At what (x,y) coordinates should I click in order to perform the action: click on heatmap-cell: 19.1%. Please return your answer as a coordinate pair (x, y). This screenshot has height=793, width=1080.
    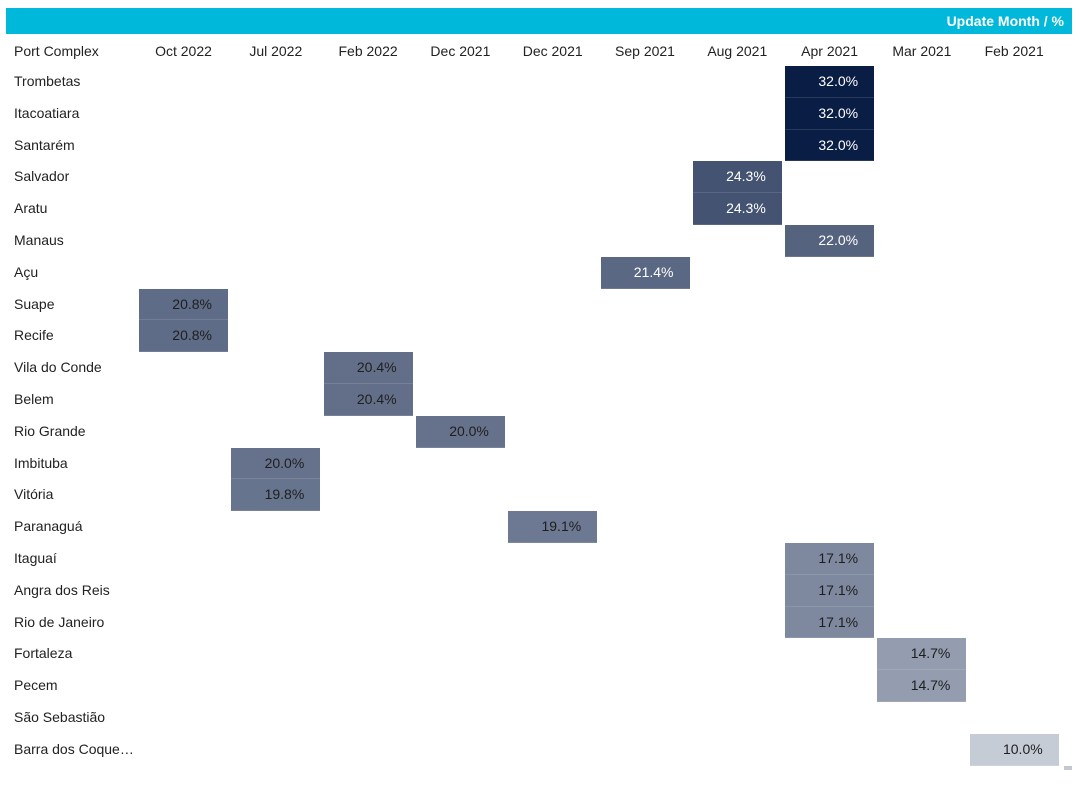
    Looking at the image, I should click on (553, 527).